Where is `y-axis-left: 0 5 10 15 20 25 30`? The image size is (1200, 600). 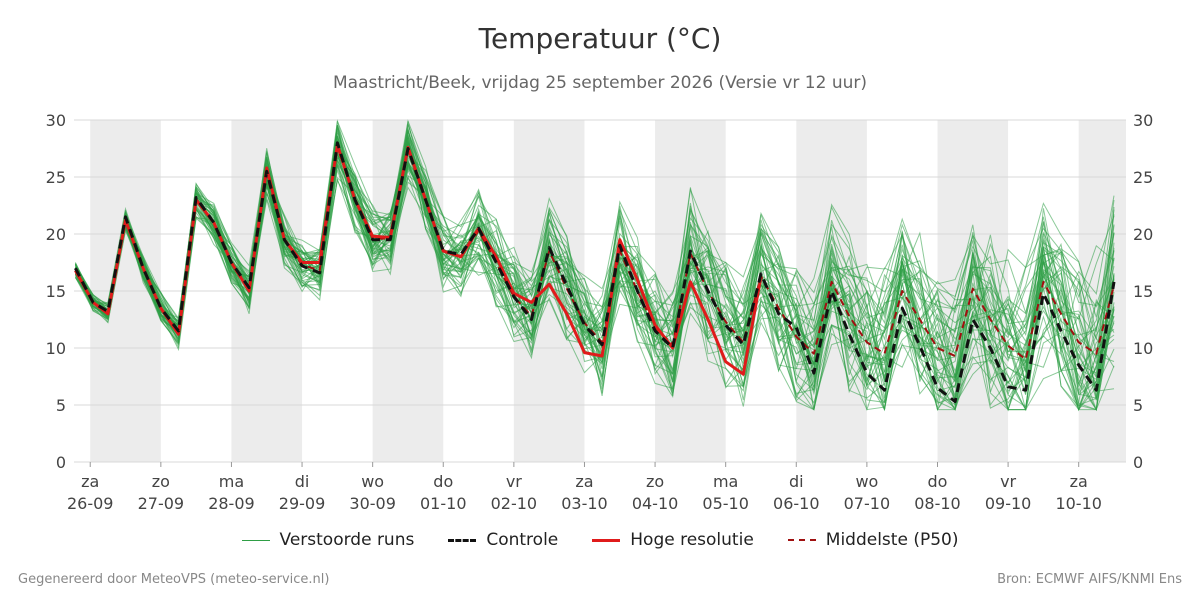
y-axis-left: 0 5 10 15 20 25 30 is located at coordinates (56, 291).